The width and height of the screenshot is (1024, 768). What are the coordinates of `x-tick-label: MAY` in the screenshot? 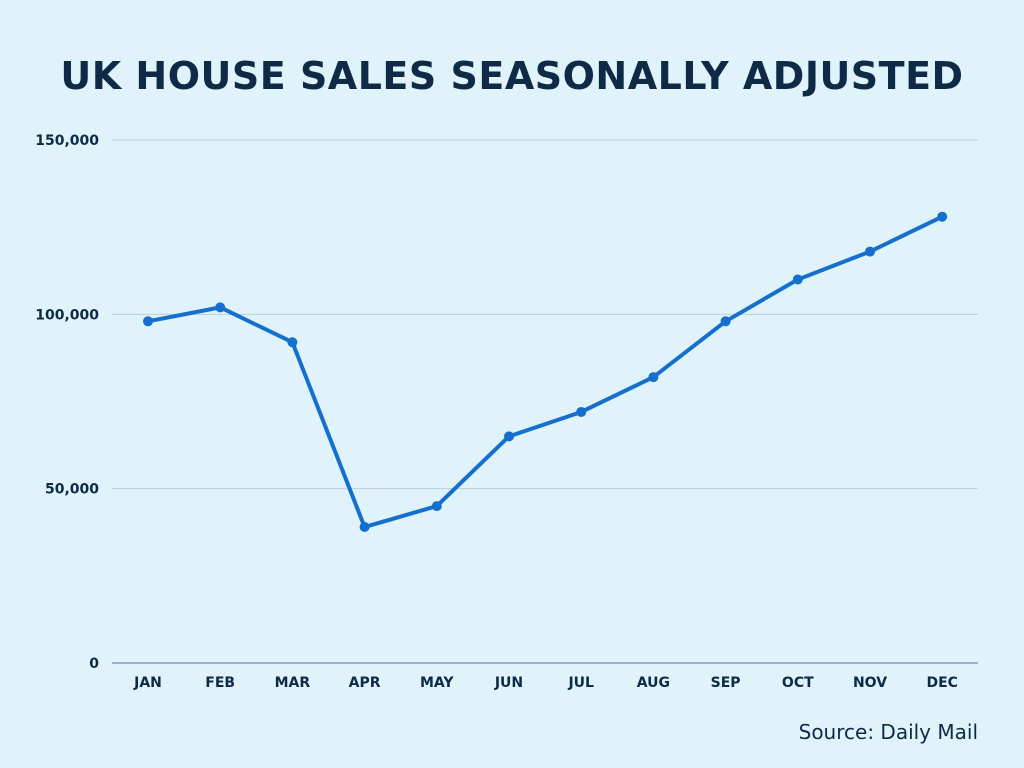 It's located at (437, 683).